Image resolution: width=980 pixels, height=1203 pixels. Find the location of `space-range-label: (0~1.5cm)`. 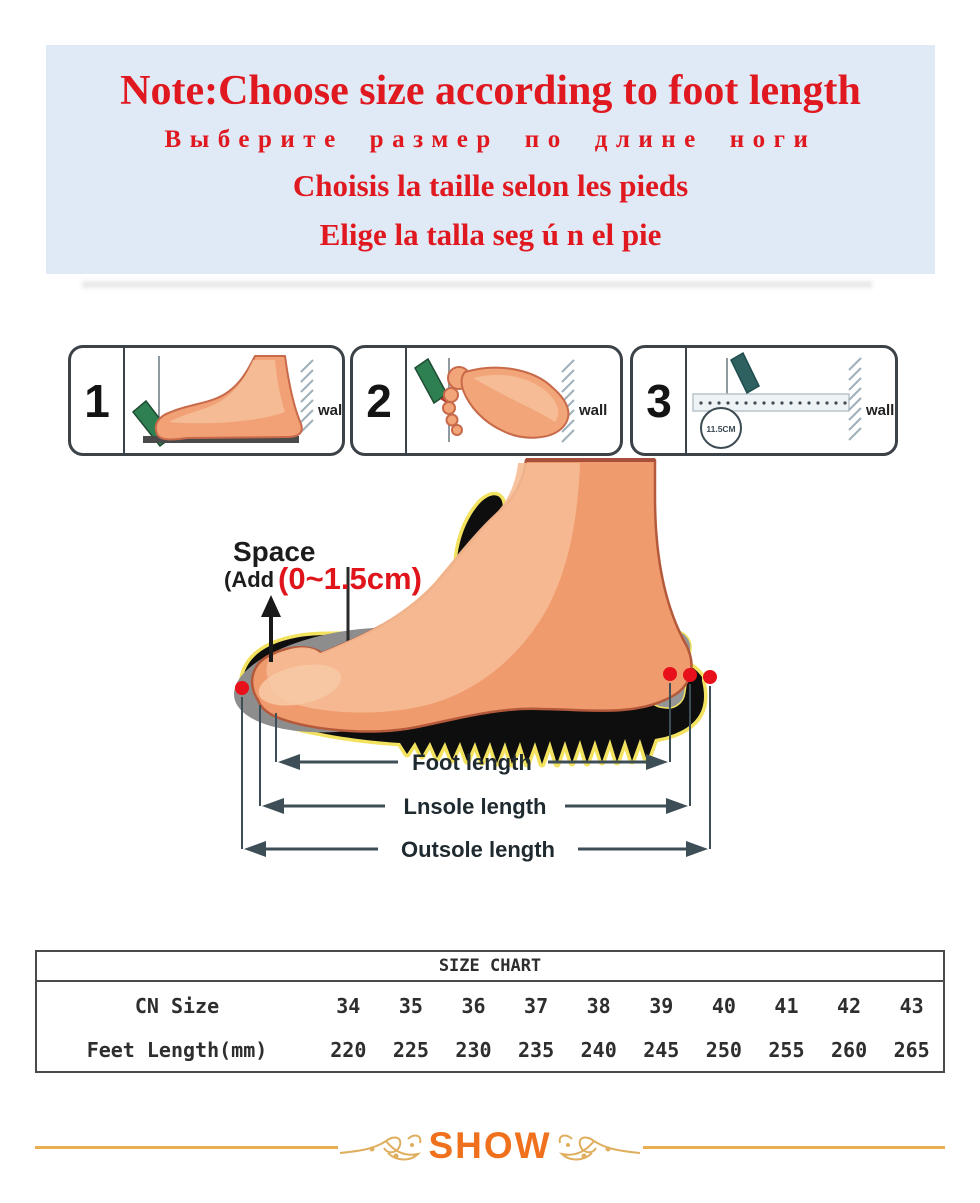

space-range-label: (0~1.5cm) is located at coordinates (350, 578).